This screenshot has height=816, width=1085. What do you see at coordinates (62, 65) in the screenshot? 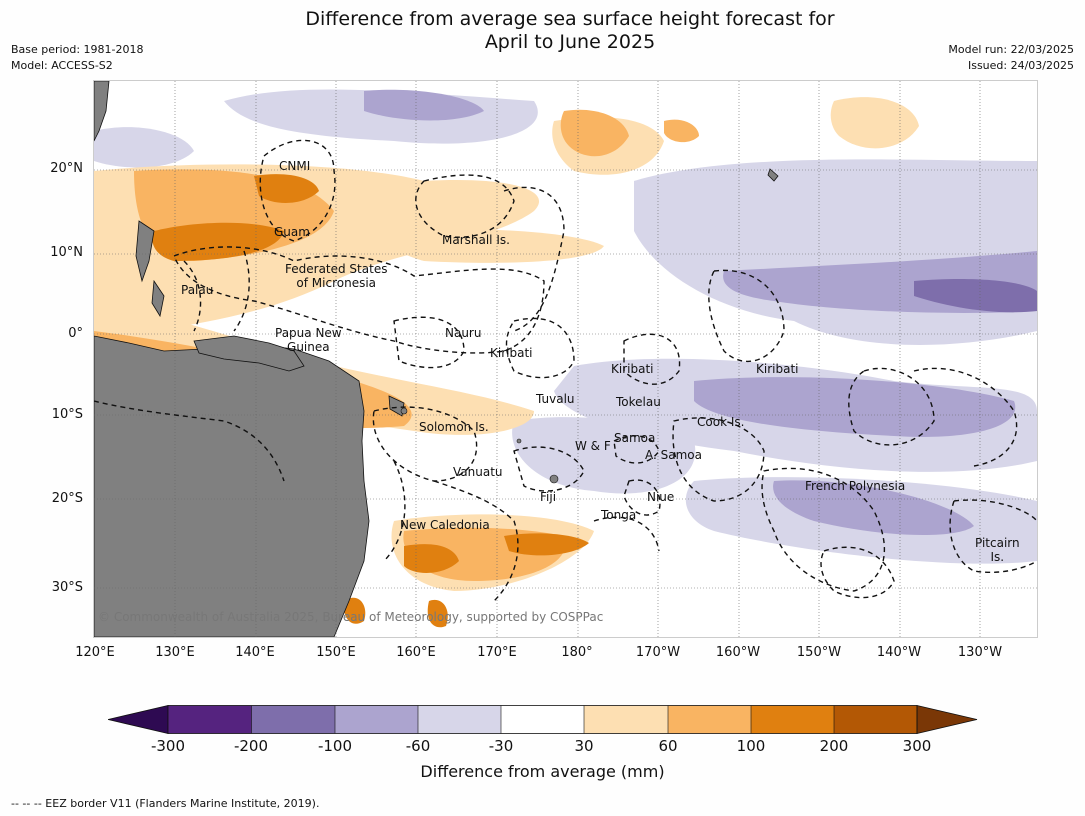
I see `model-name: Model: ACCESS-S2` at bounding box center [62, 65].